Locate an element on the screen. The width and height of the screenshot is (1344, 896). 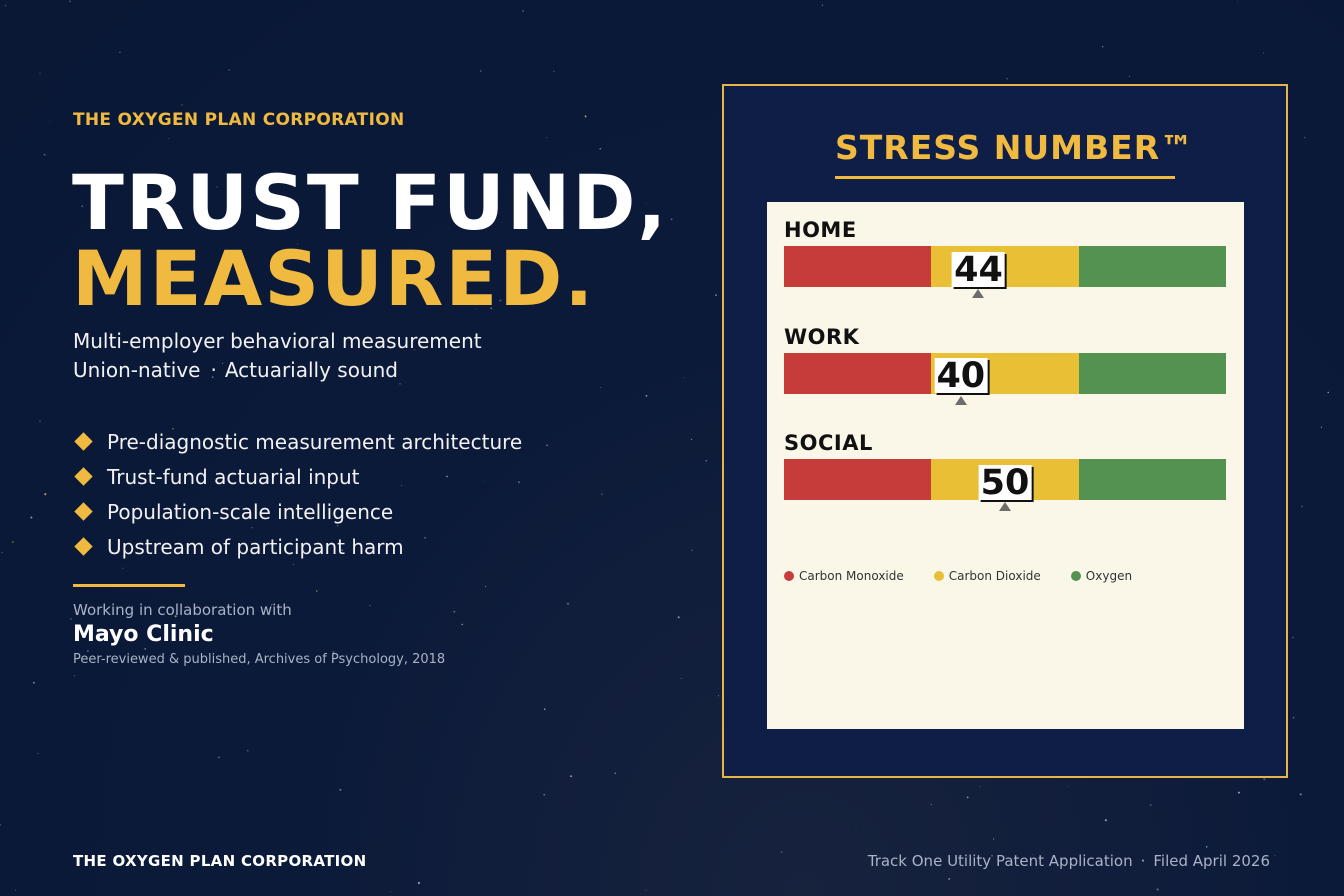
gauge-pointer-social-icon is located at coordinates (1005, 506).